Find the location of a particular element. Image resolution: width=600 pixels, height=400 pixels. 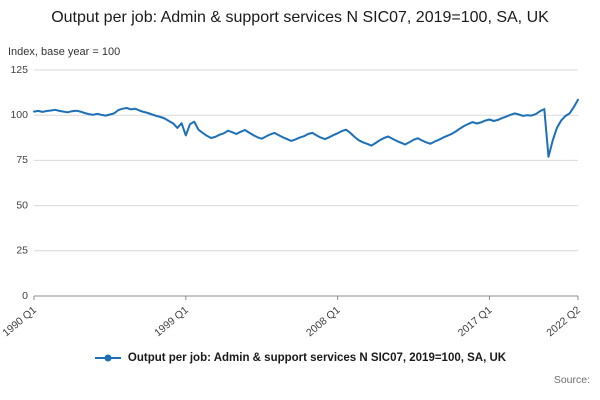

y-axis-note: Index, base year = 100 is located at coordinates (64, 52).